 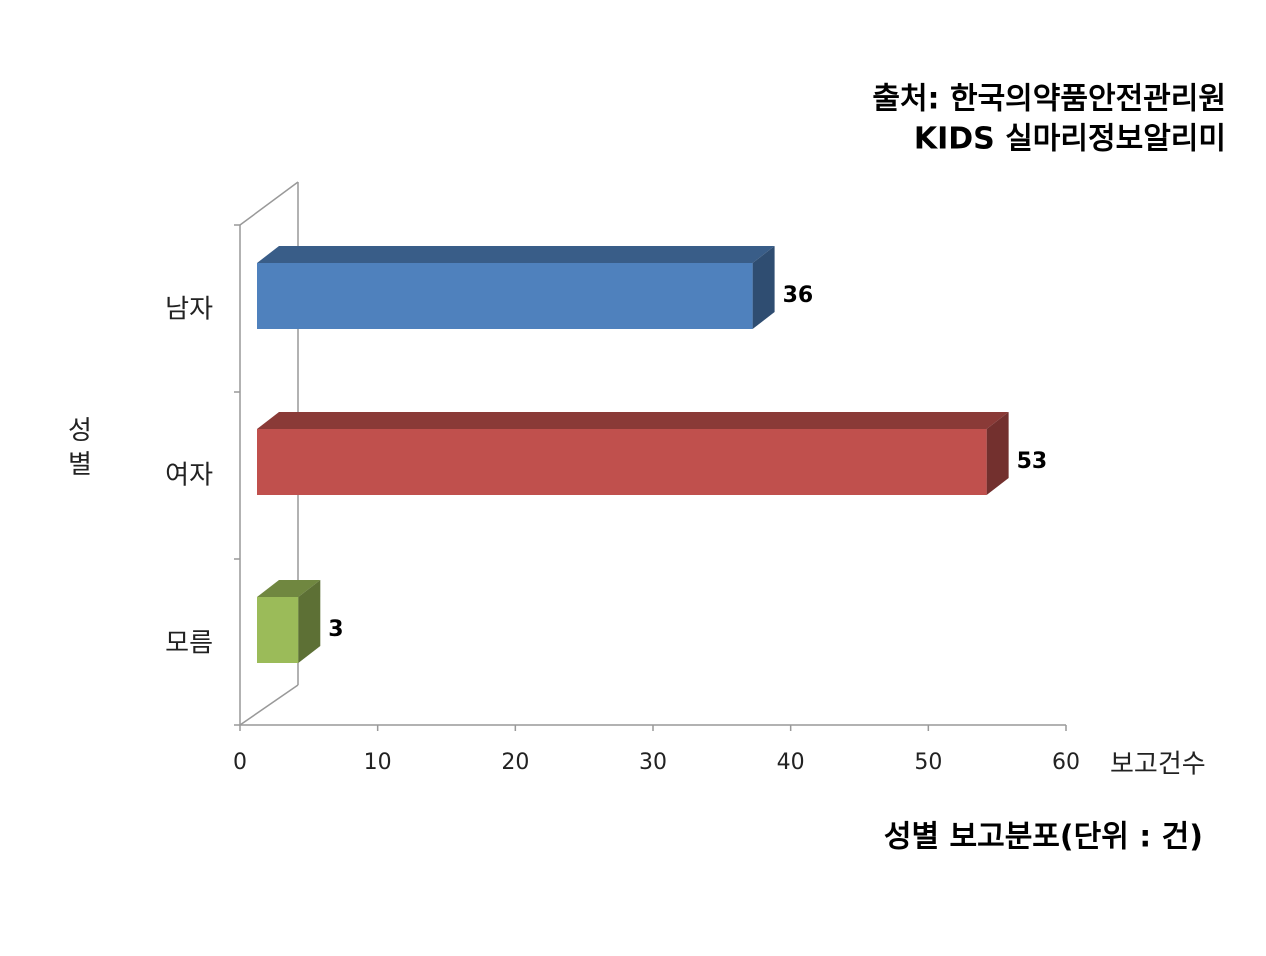 I want to click on source: 출처: 한국의약품안전관리원, so click(x=1049, y=99).